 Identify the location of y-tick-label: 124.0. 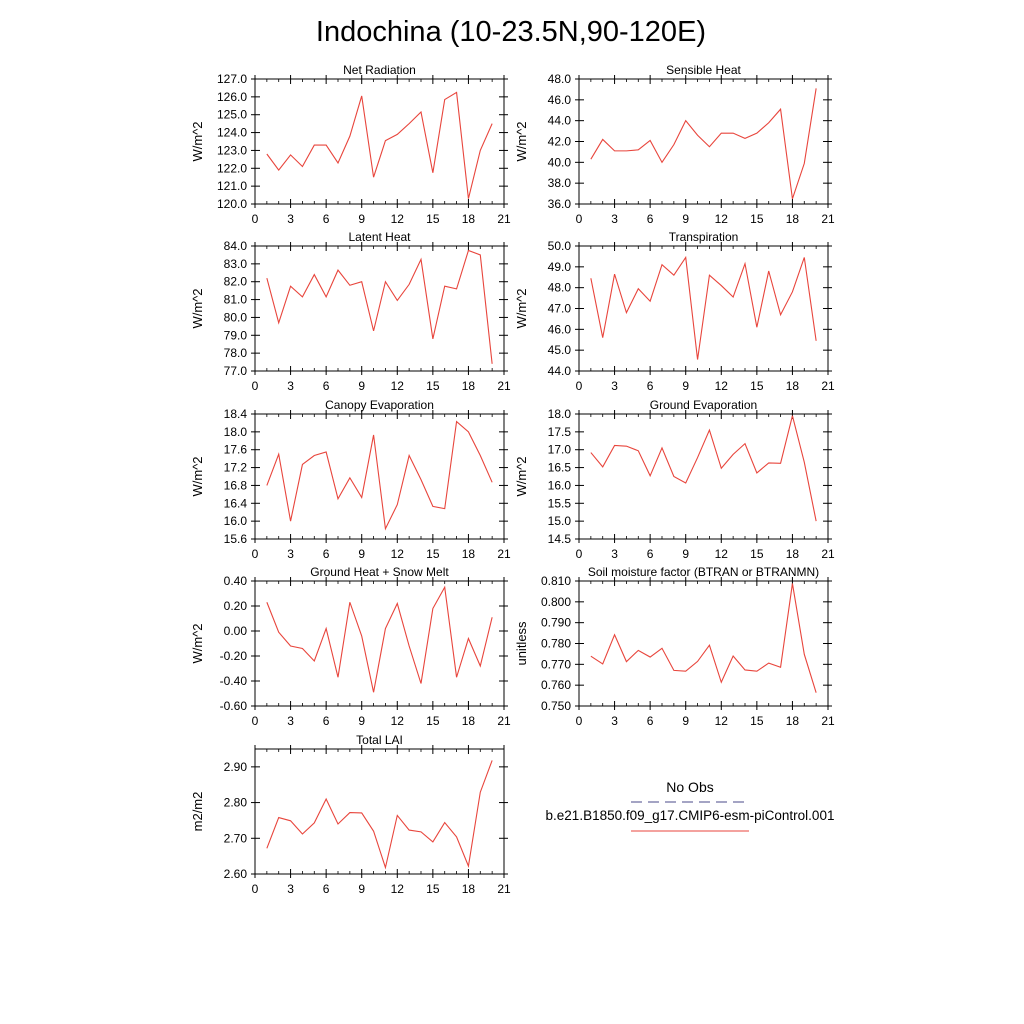
(232, 133).